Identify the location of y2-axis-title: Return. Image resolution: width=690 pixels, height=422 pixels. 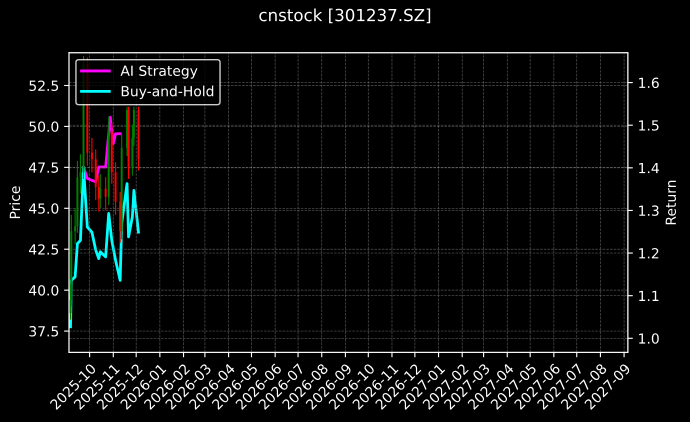
(671, 202).